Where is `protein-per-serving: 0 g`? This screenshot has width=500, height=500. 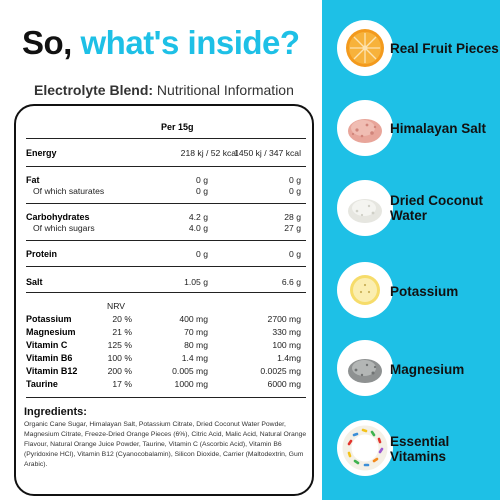 protein-per-serving: 0 g is located at coordinates (202, 254).